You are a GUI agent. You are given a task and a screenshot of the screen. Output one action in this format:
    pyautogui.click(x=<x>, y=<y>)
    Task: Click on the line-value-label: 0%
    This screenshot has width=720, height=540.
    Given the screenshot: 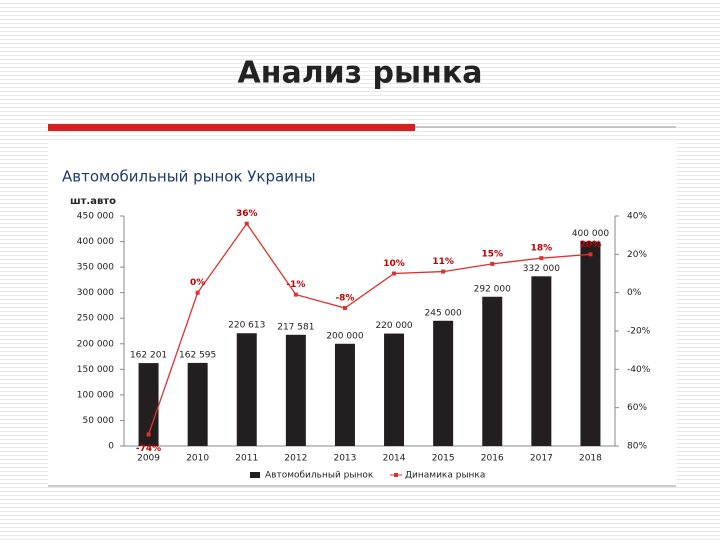 What is the action you would take?
    pyautogui.click(x=197, y=283)
    